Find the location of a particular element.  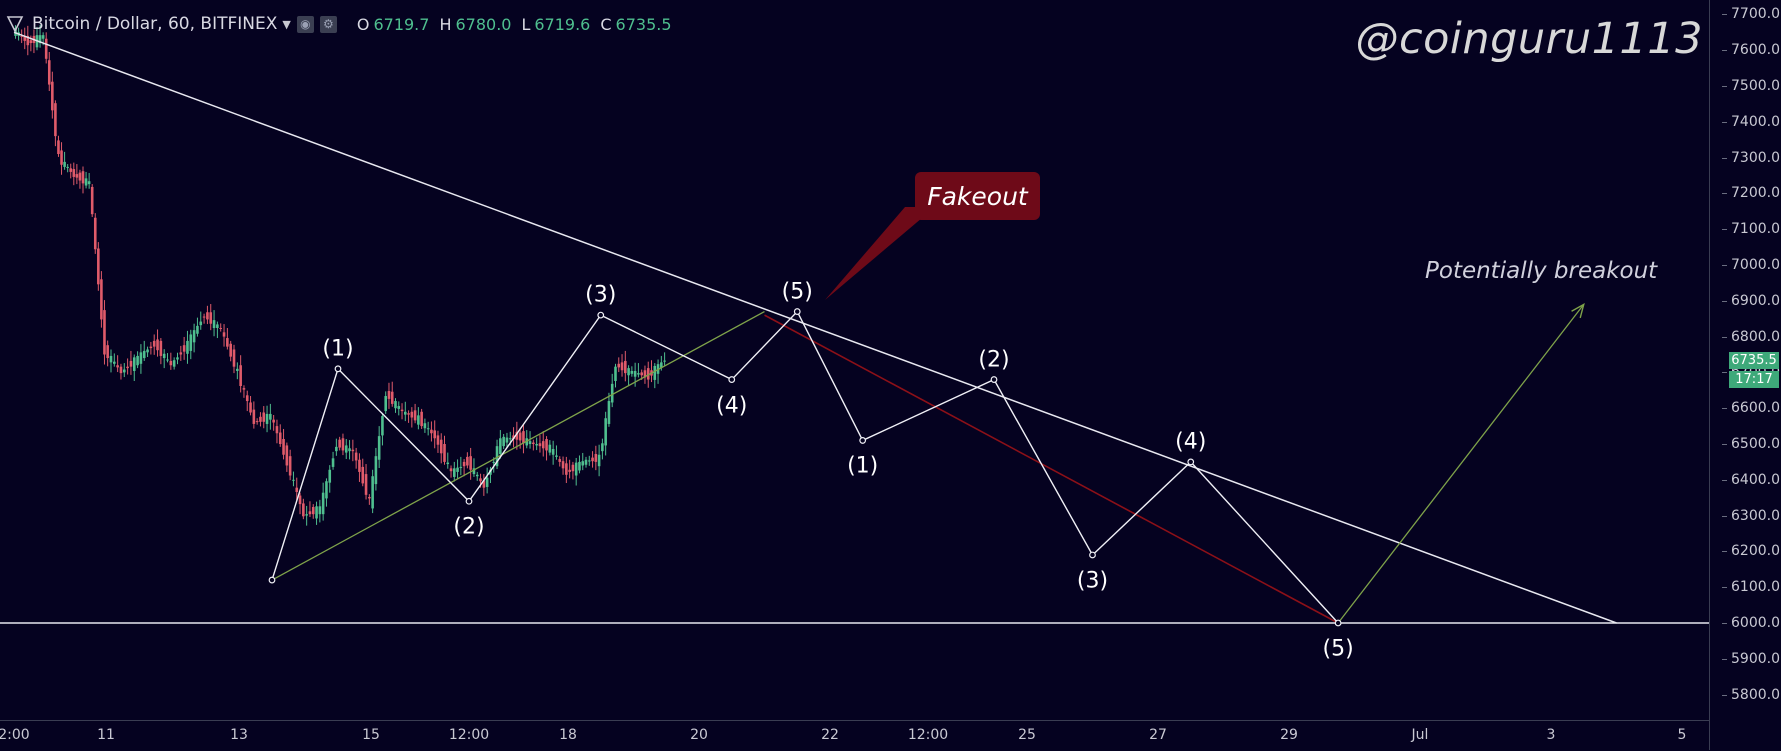

symbol-title: Bitcoin / Dollar, 60, BITFINEX is located at coordinates (155, 24).